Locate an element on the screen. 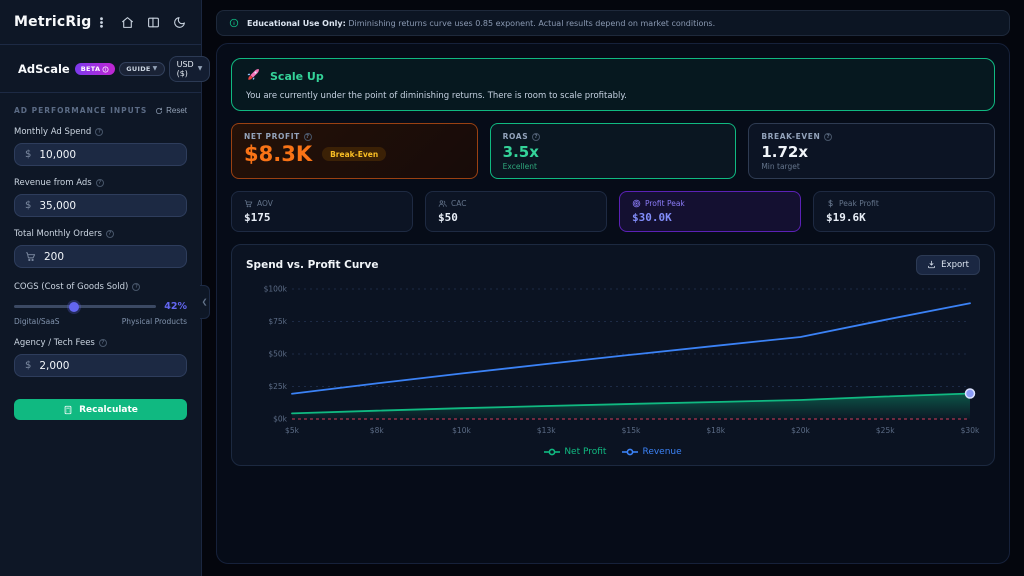 Image resolution: width=1024 pixels, height=576 pixels. field-label-row: Total Monthly Orders ? is located at coordinates (100, 234).